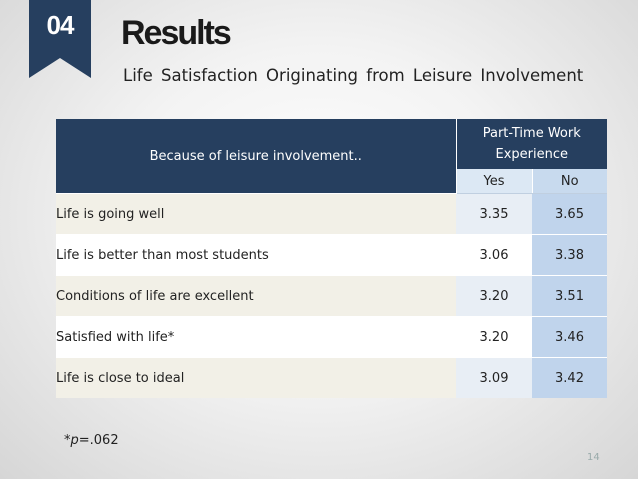  What do you see at coordinates (256, 255) in the screenshot?
I see `row-label: Life is better than most students` at bounding box center [256, 255].